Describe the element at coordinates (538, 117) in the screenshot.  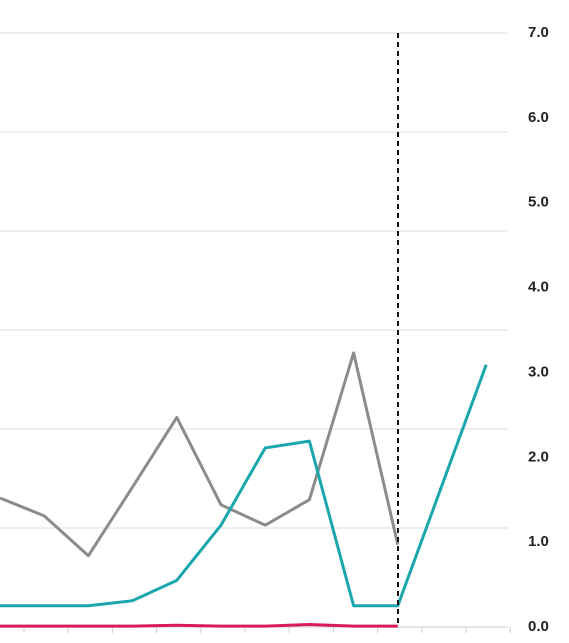
I see `y2-tick-label: 6.0` at that location.